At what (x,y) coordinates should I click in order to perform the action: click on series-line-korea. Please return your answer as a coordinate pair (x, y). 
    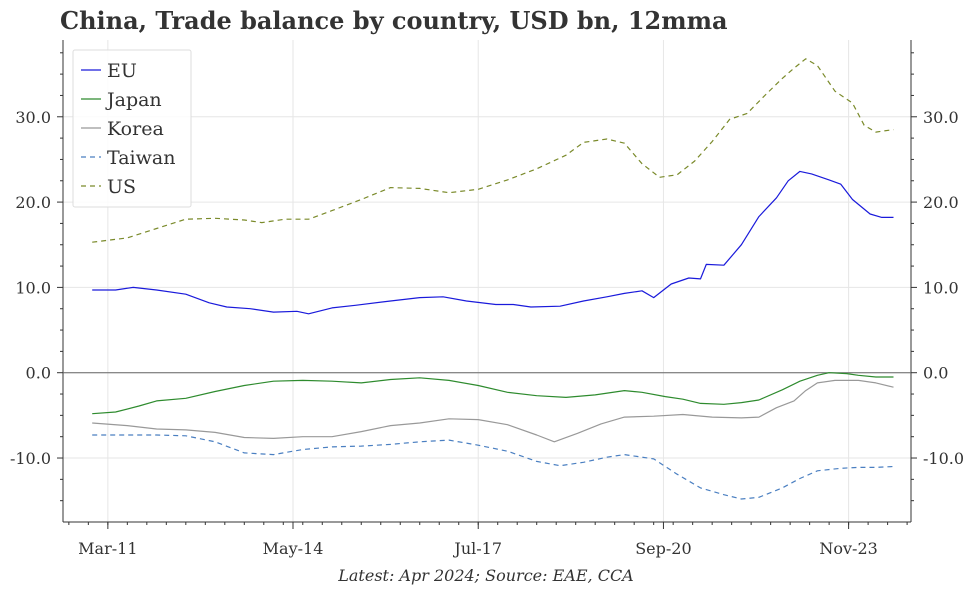
    Looking at the image, I should click on (493, 411).